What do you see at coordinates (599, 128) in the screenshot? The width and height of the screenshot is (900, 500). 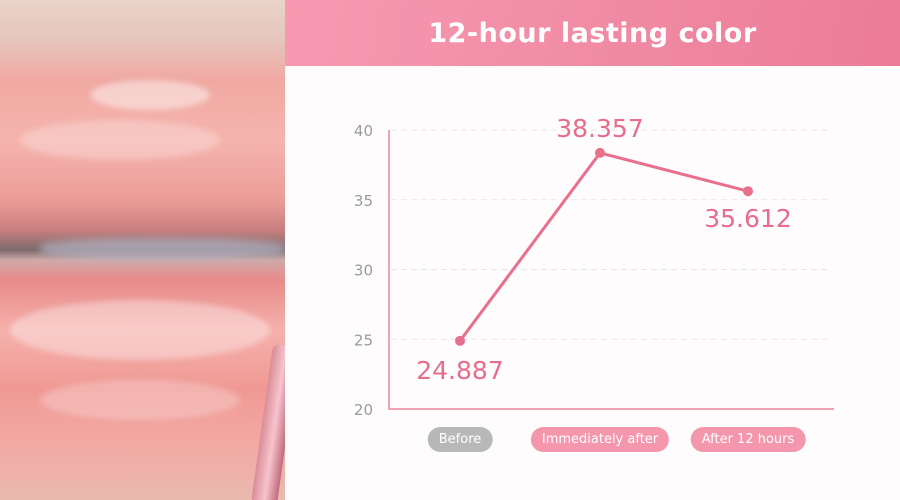 I see `data-label: 38.357` at bounding box center [599, 128].